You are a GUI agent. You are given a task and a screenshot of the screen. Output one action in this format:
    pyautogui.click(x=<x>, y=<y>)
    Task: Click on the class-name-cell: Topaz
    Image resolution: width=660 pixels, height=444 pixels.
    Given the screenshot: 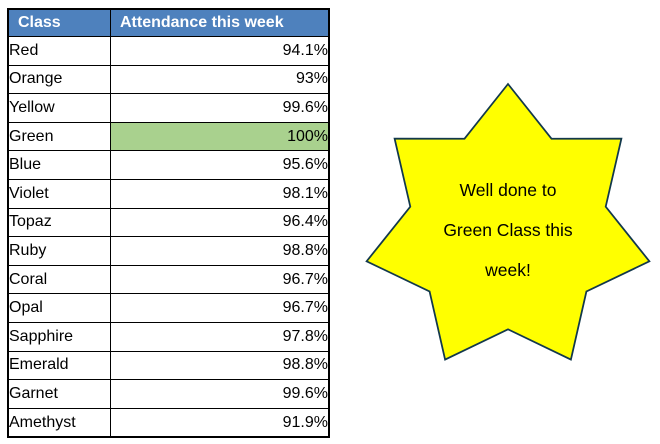 What is the action you would take?
    pyautogui.click(x=59, y=222)
    